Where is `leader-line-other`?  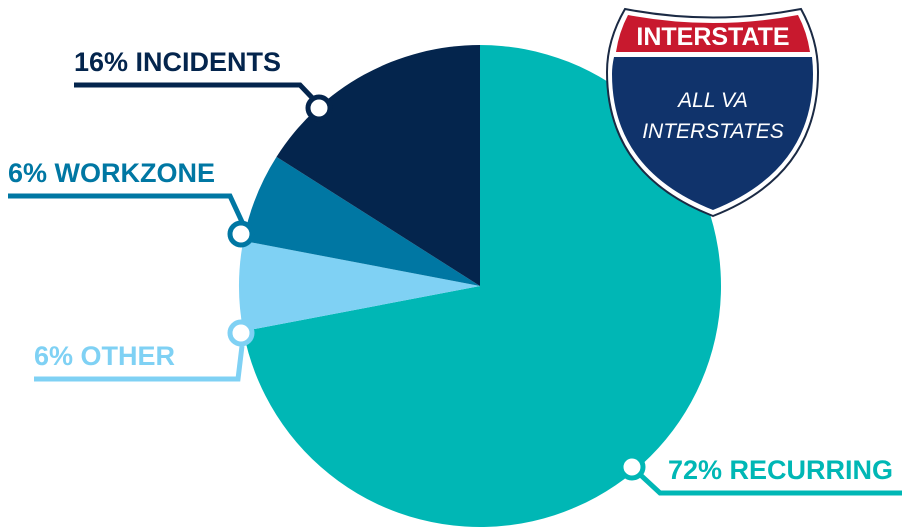 leader-line-other is located at coordinates (139, 363).